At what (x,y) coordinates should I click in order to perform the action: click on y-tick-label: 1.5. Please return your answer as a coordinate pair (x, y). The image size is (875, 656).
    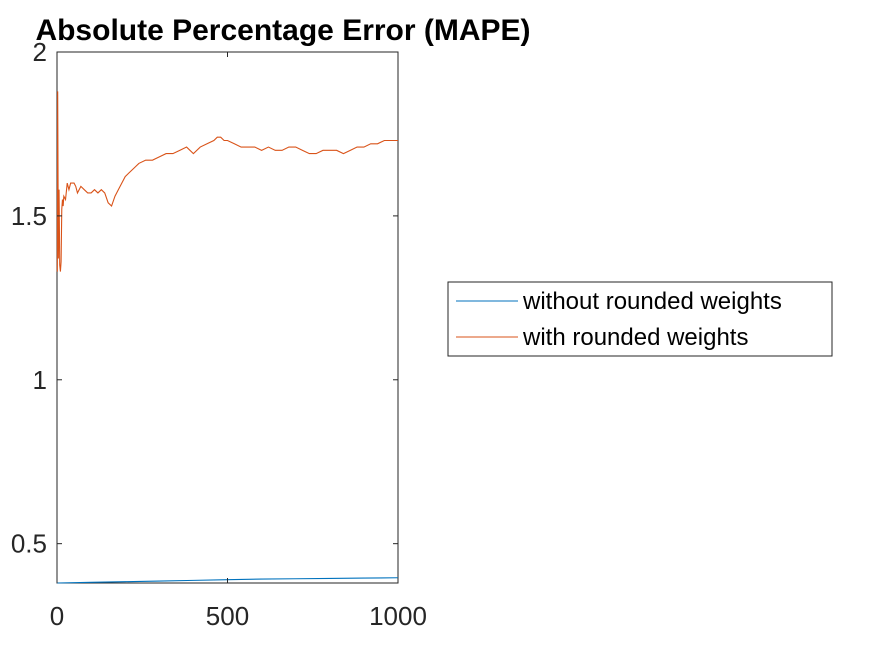
    Looking at the image, I should click on (29, 216).